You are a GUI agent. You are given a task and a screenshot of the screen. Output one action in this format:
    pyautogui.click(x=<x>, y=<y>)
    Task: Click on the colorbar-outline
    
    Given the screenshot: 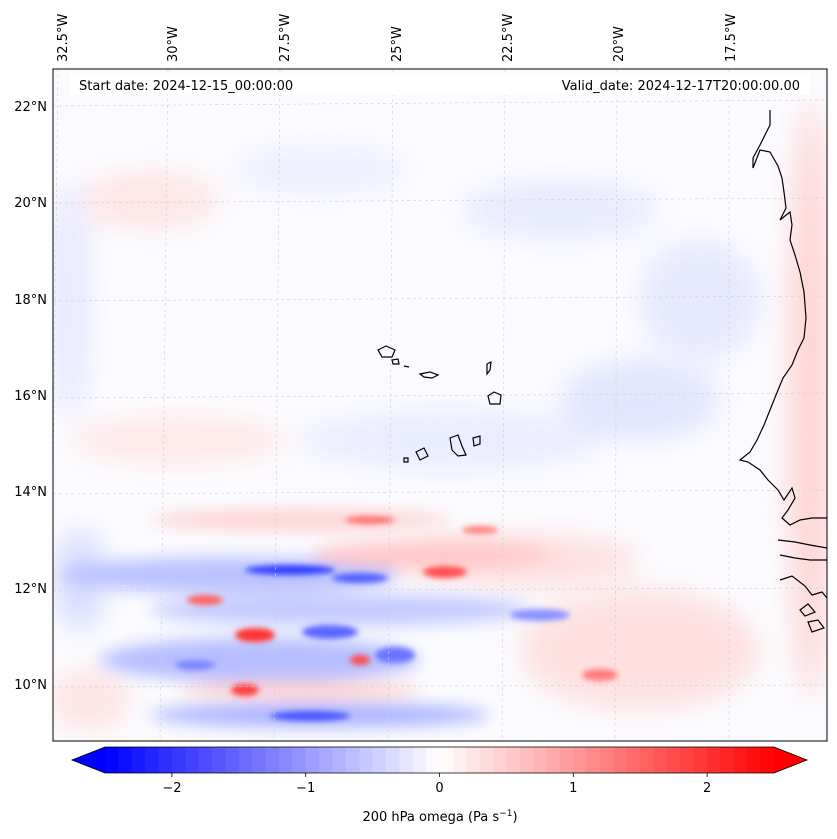 What is the action you would take?
    pyautogui.click(x=439, y=760)
    